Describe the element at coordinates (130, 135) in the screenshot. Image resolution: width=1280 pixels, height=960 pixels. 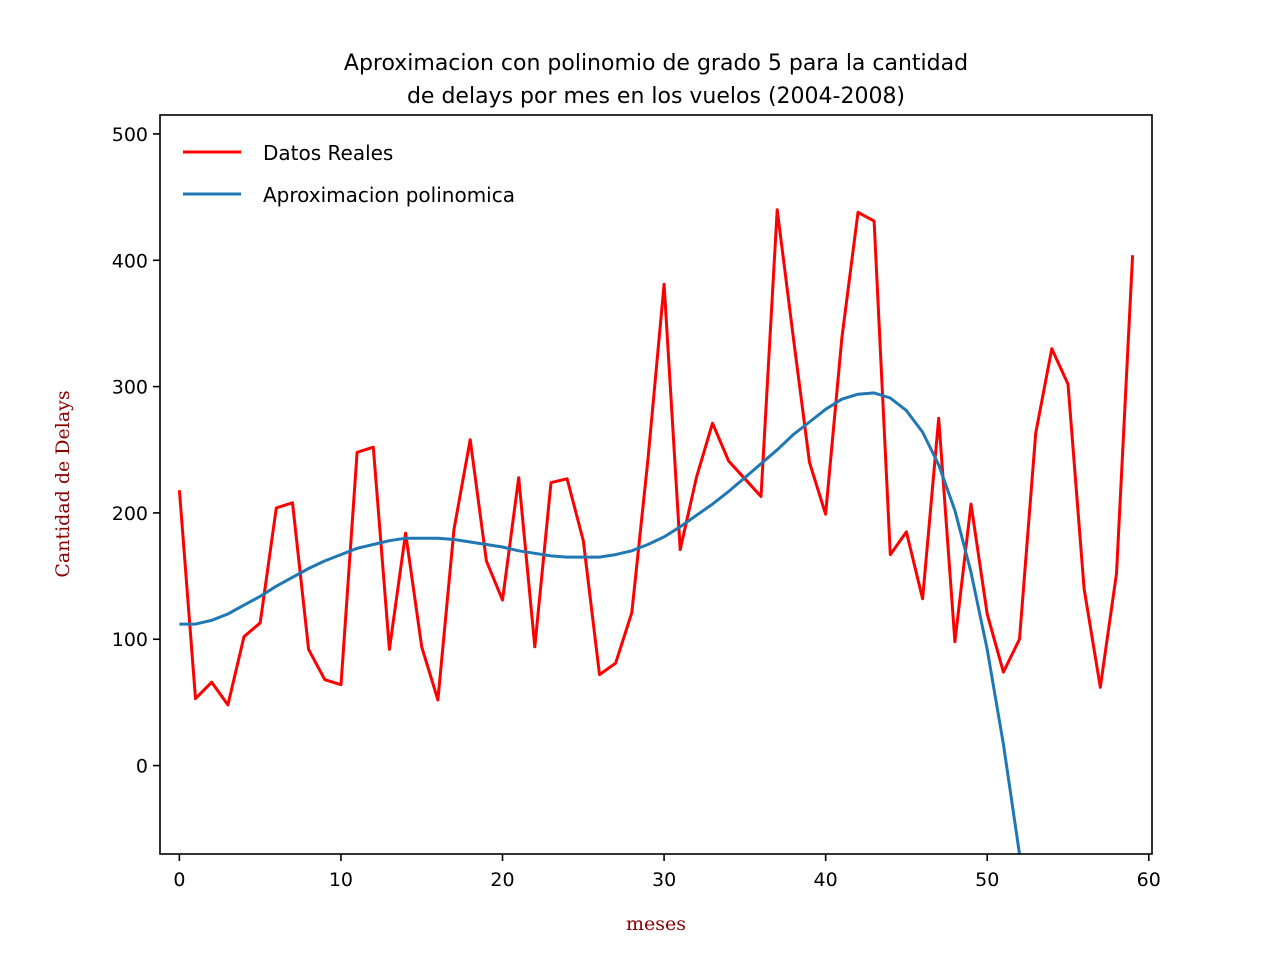
I see `y-tick-label: 500` at that location.